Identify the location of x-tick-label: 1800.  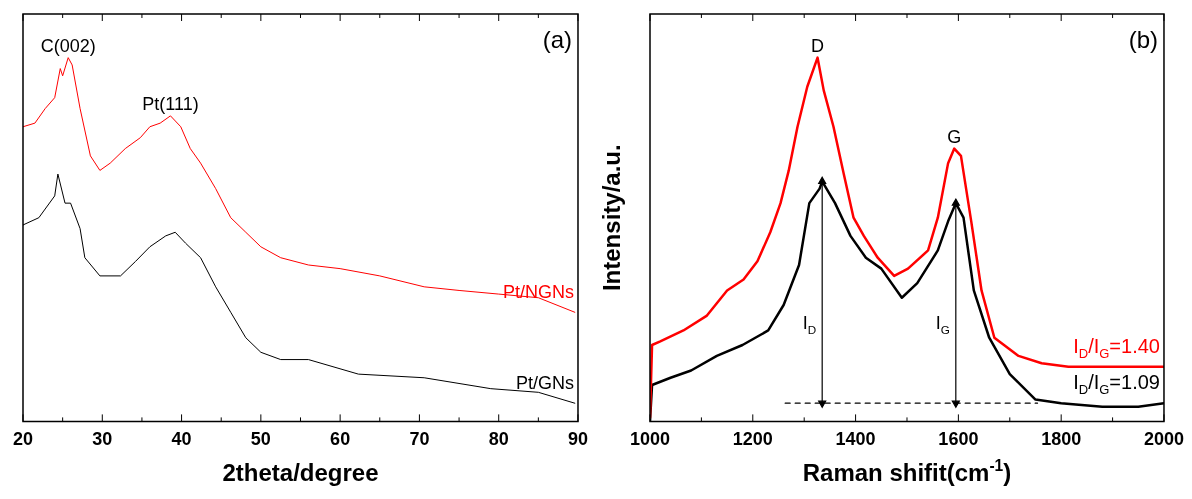
(1061, 439).